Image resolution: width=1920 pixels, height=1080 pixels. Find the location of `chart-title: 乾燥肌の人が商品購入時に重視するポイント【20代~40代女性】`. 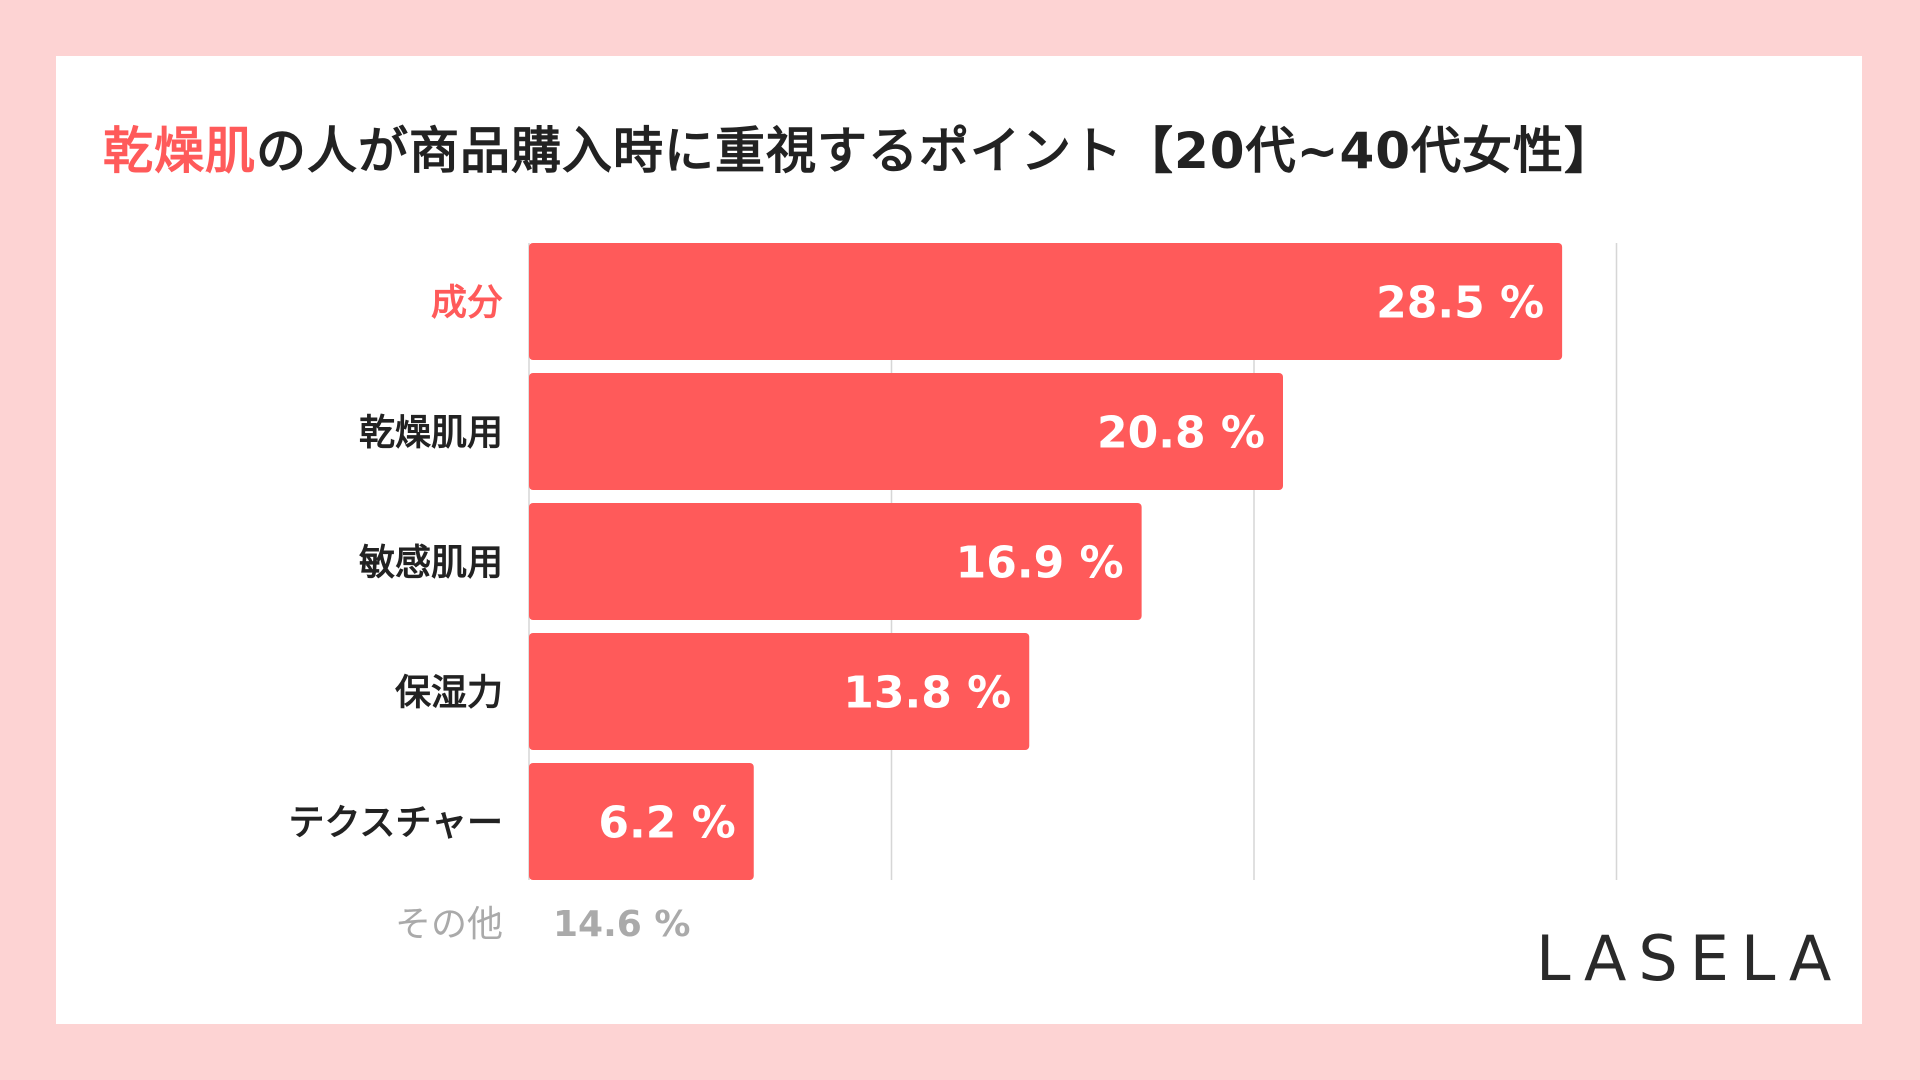

chart-title: 乾燥肌の人が商品購入時に重視するポイント【20代~40代女性】 is located at coordinates (859, 147).